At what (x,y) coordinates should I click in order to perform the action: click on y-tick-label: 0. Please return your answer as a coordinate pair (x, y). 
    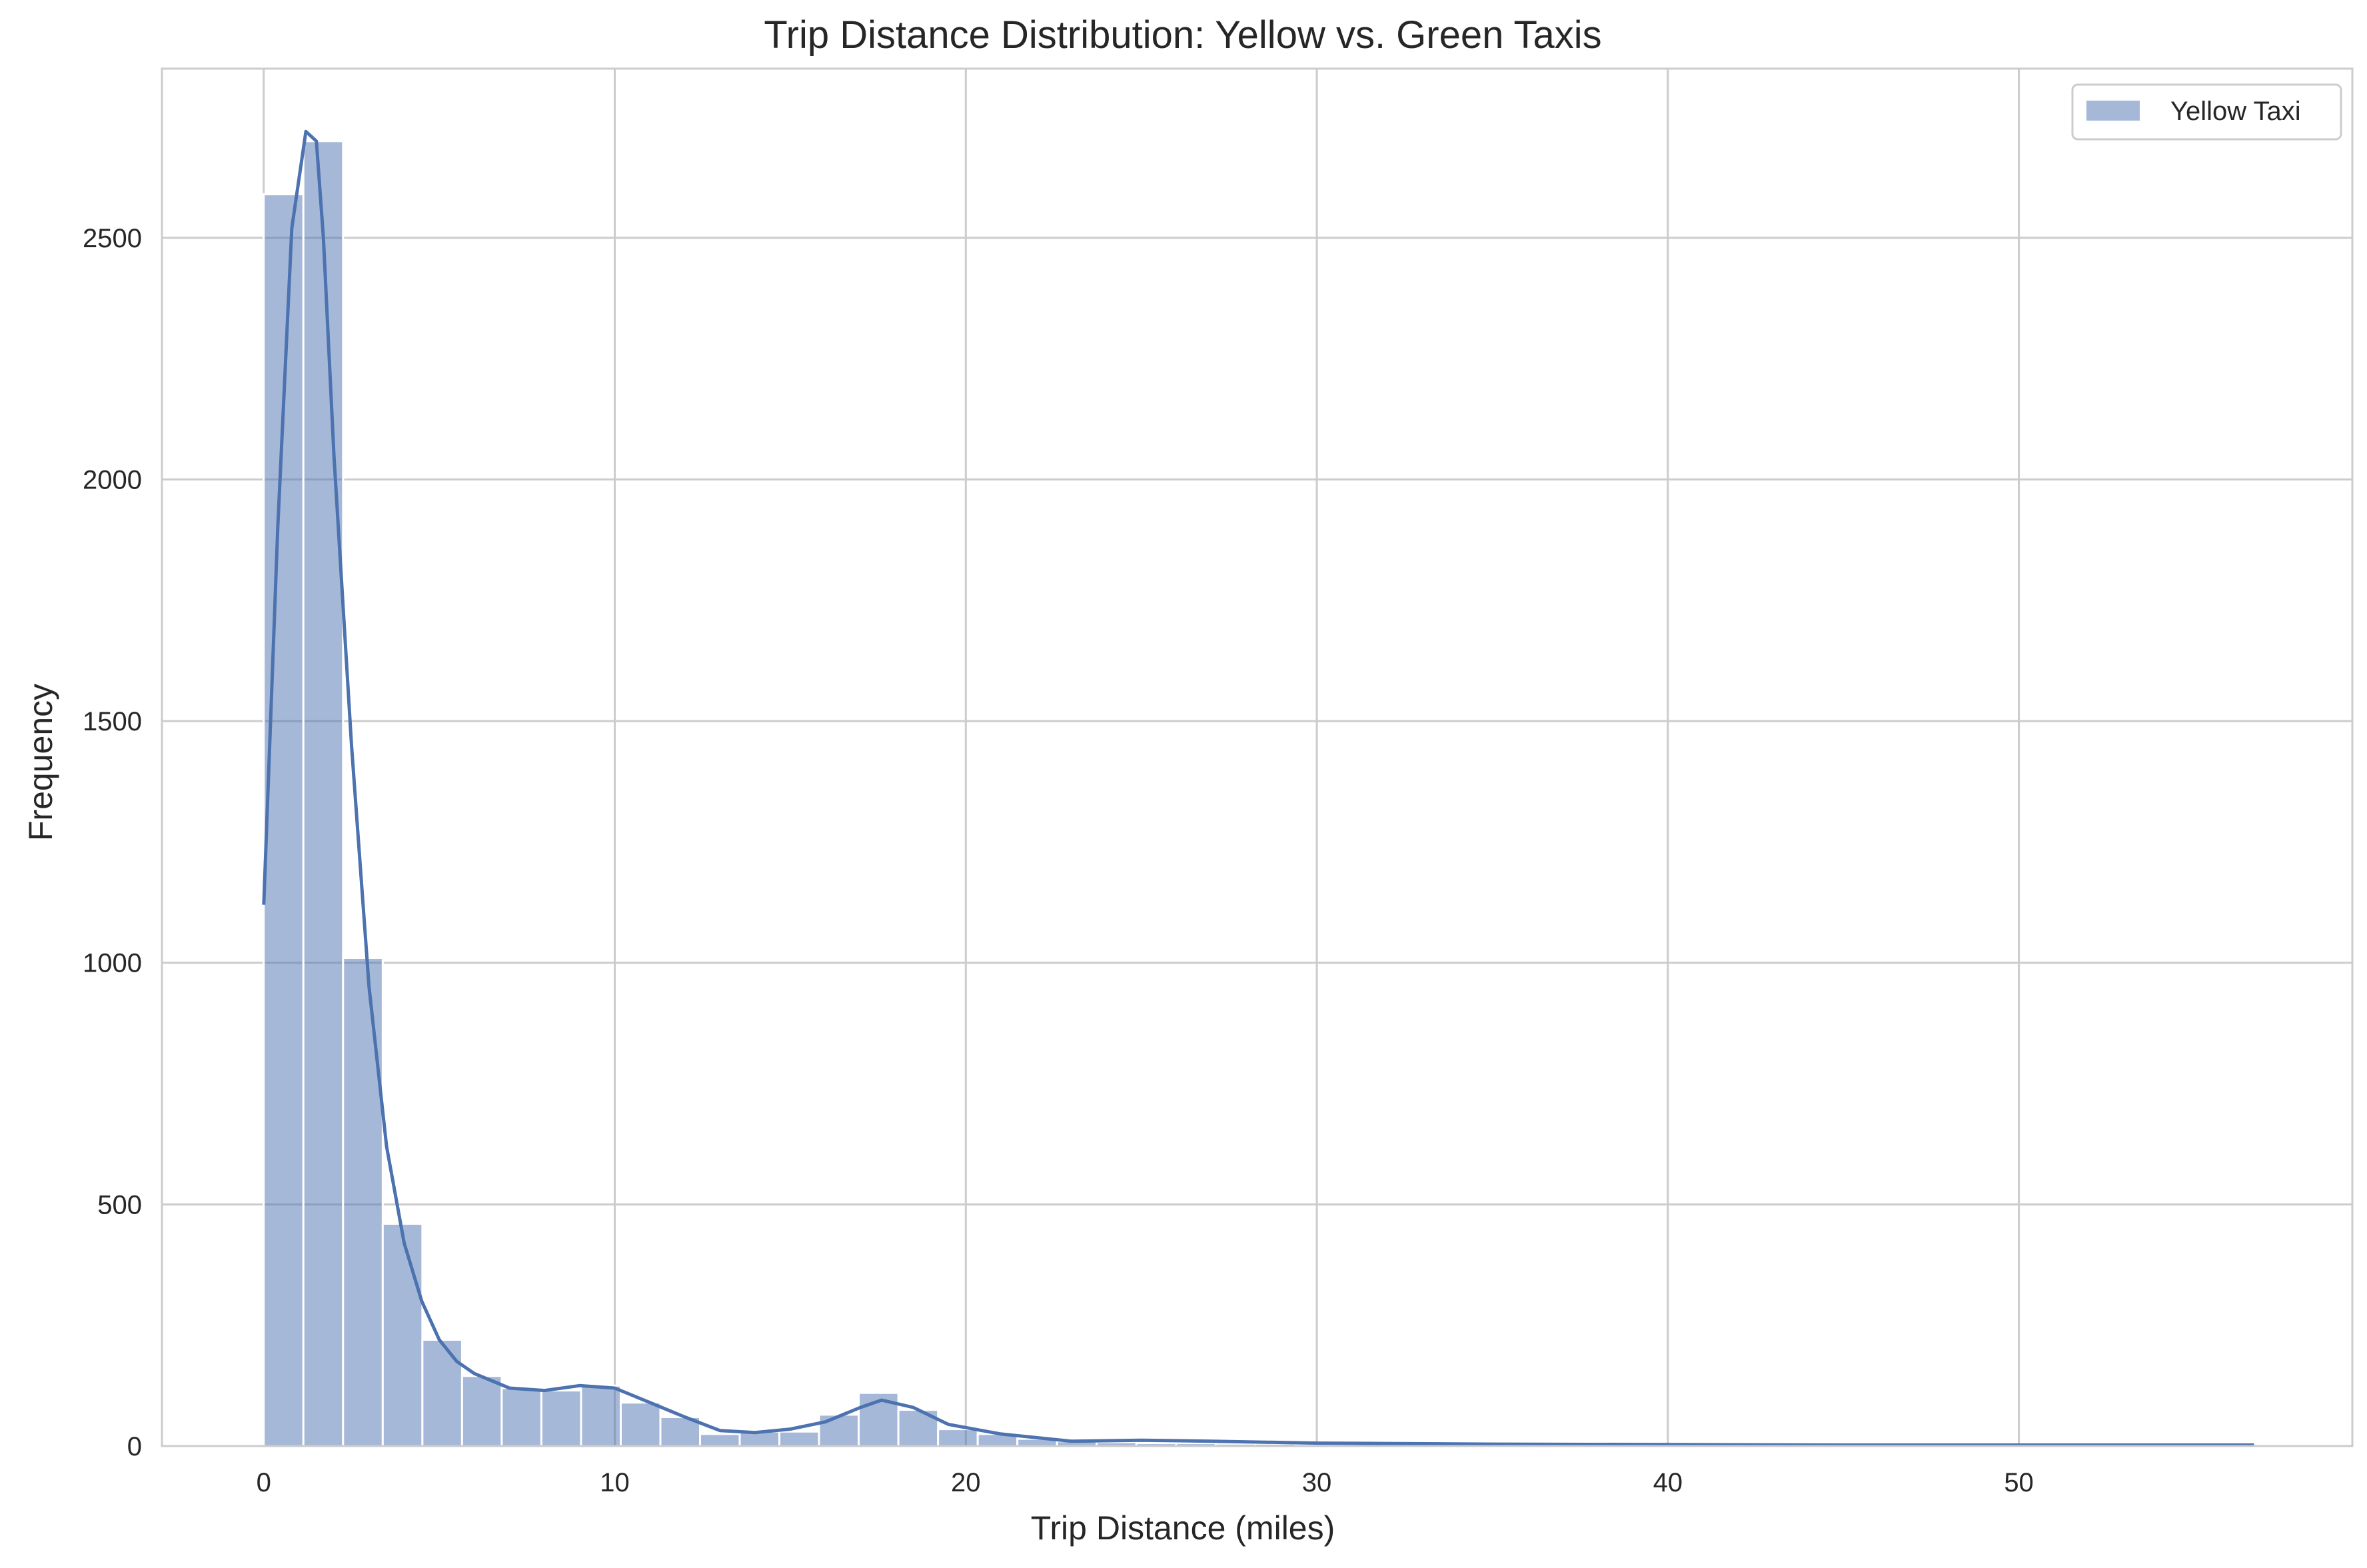
    Looking at the image, I should click on (134, 1447).